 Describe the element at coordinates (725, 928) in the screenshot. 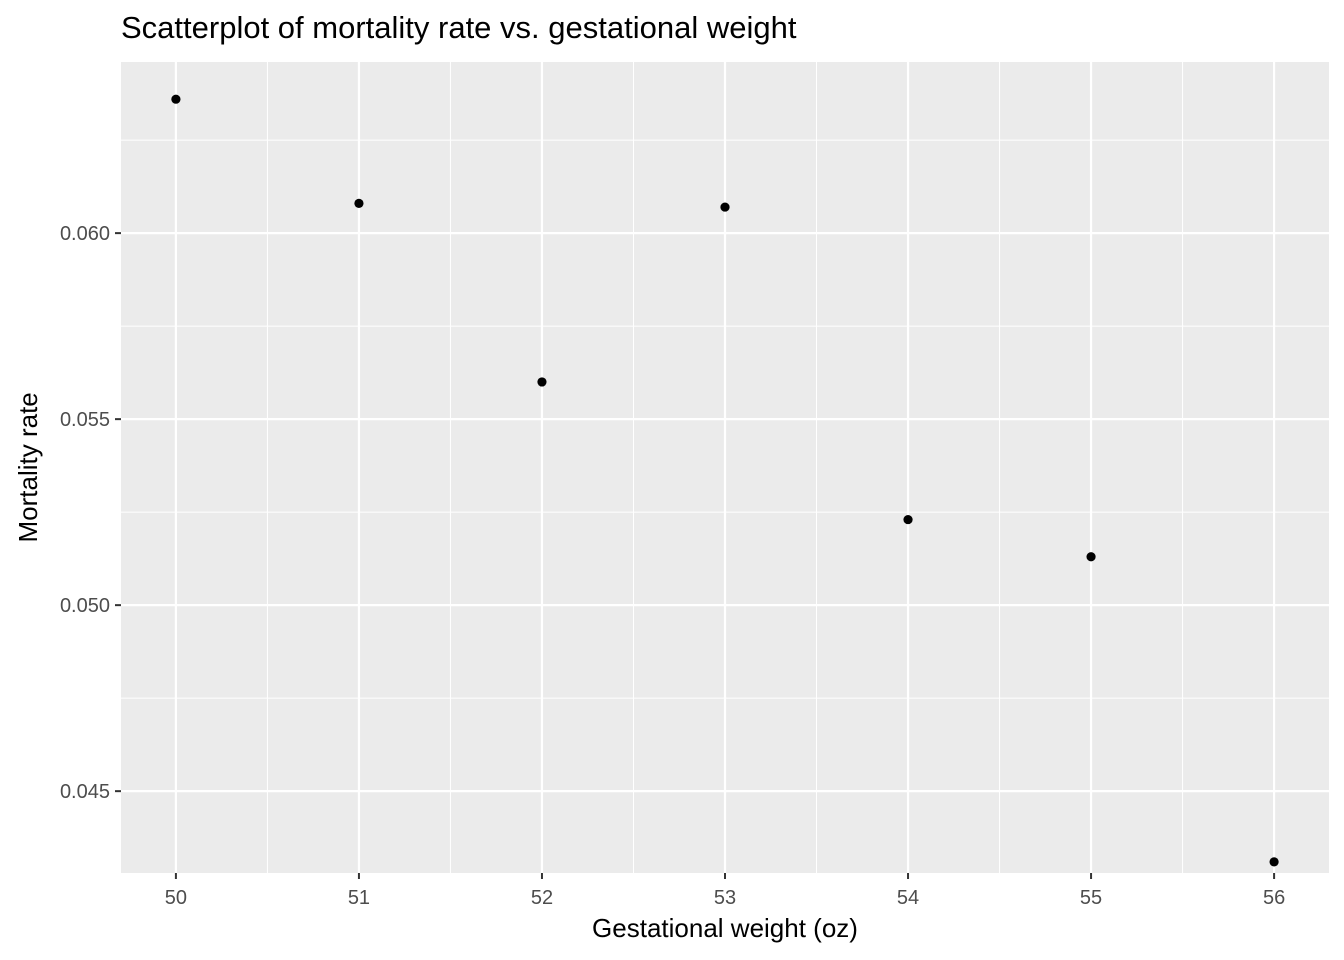

I see `x-axis-title: Gestational weight (oz)` at that location.